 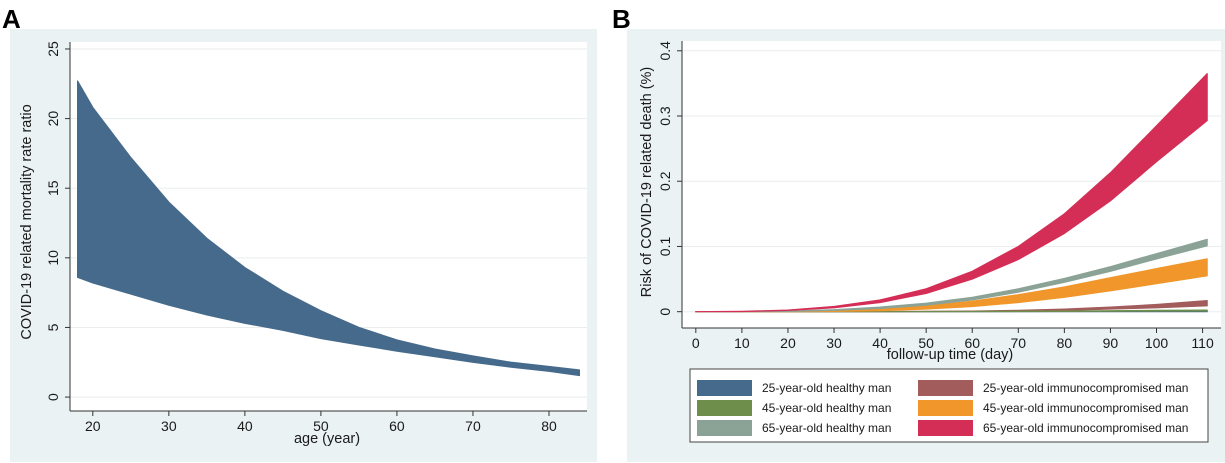 I want to click on x-tick-label: 90, so click(x=1111, y=343).